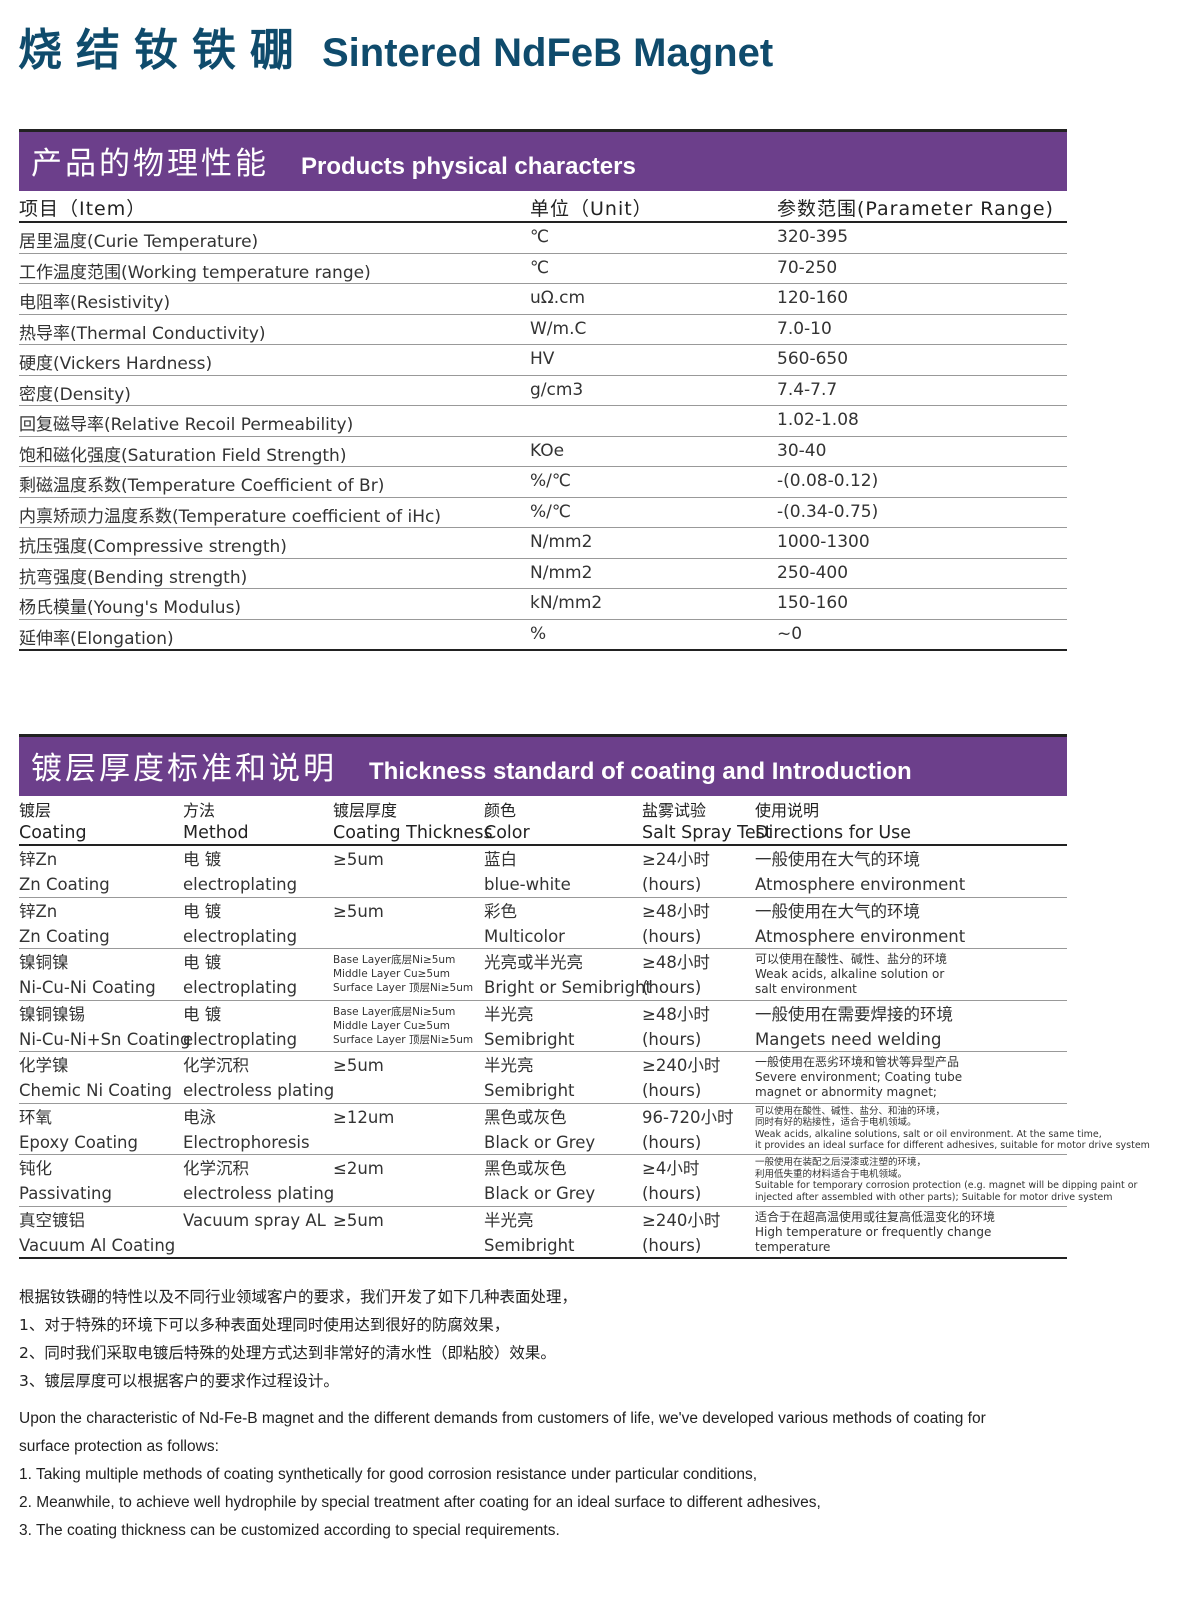  Describe the element at coordinates (828, 481) in the screenshot. I see `table-cell: -(0.08-0.12)` at that location.